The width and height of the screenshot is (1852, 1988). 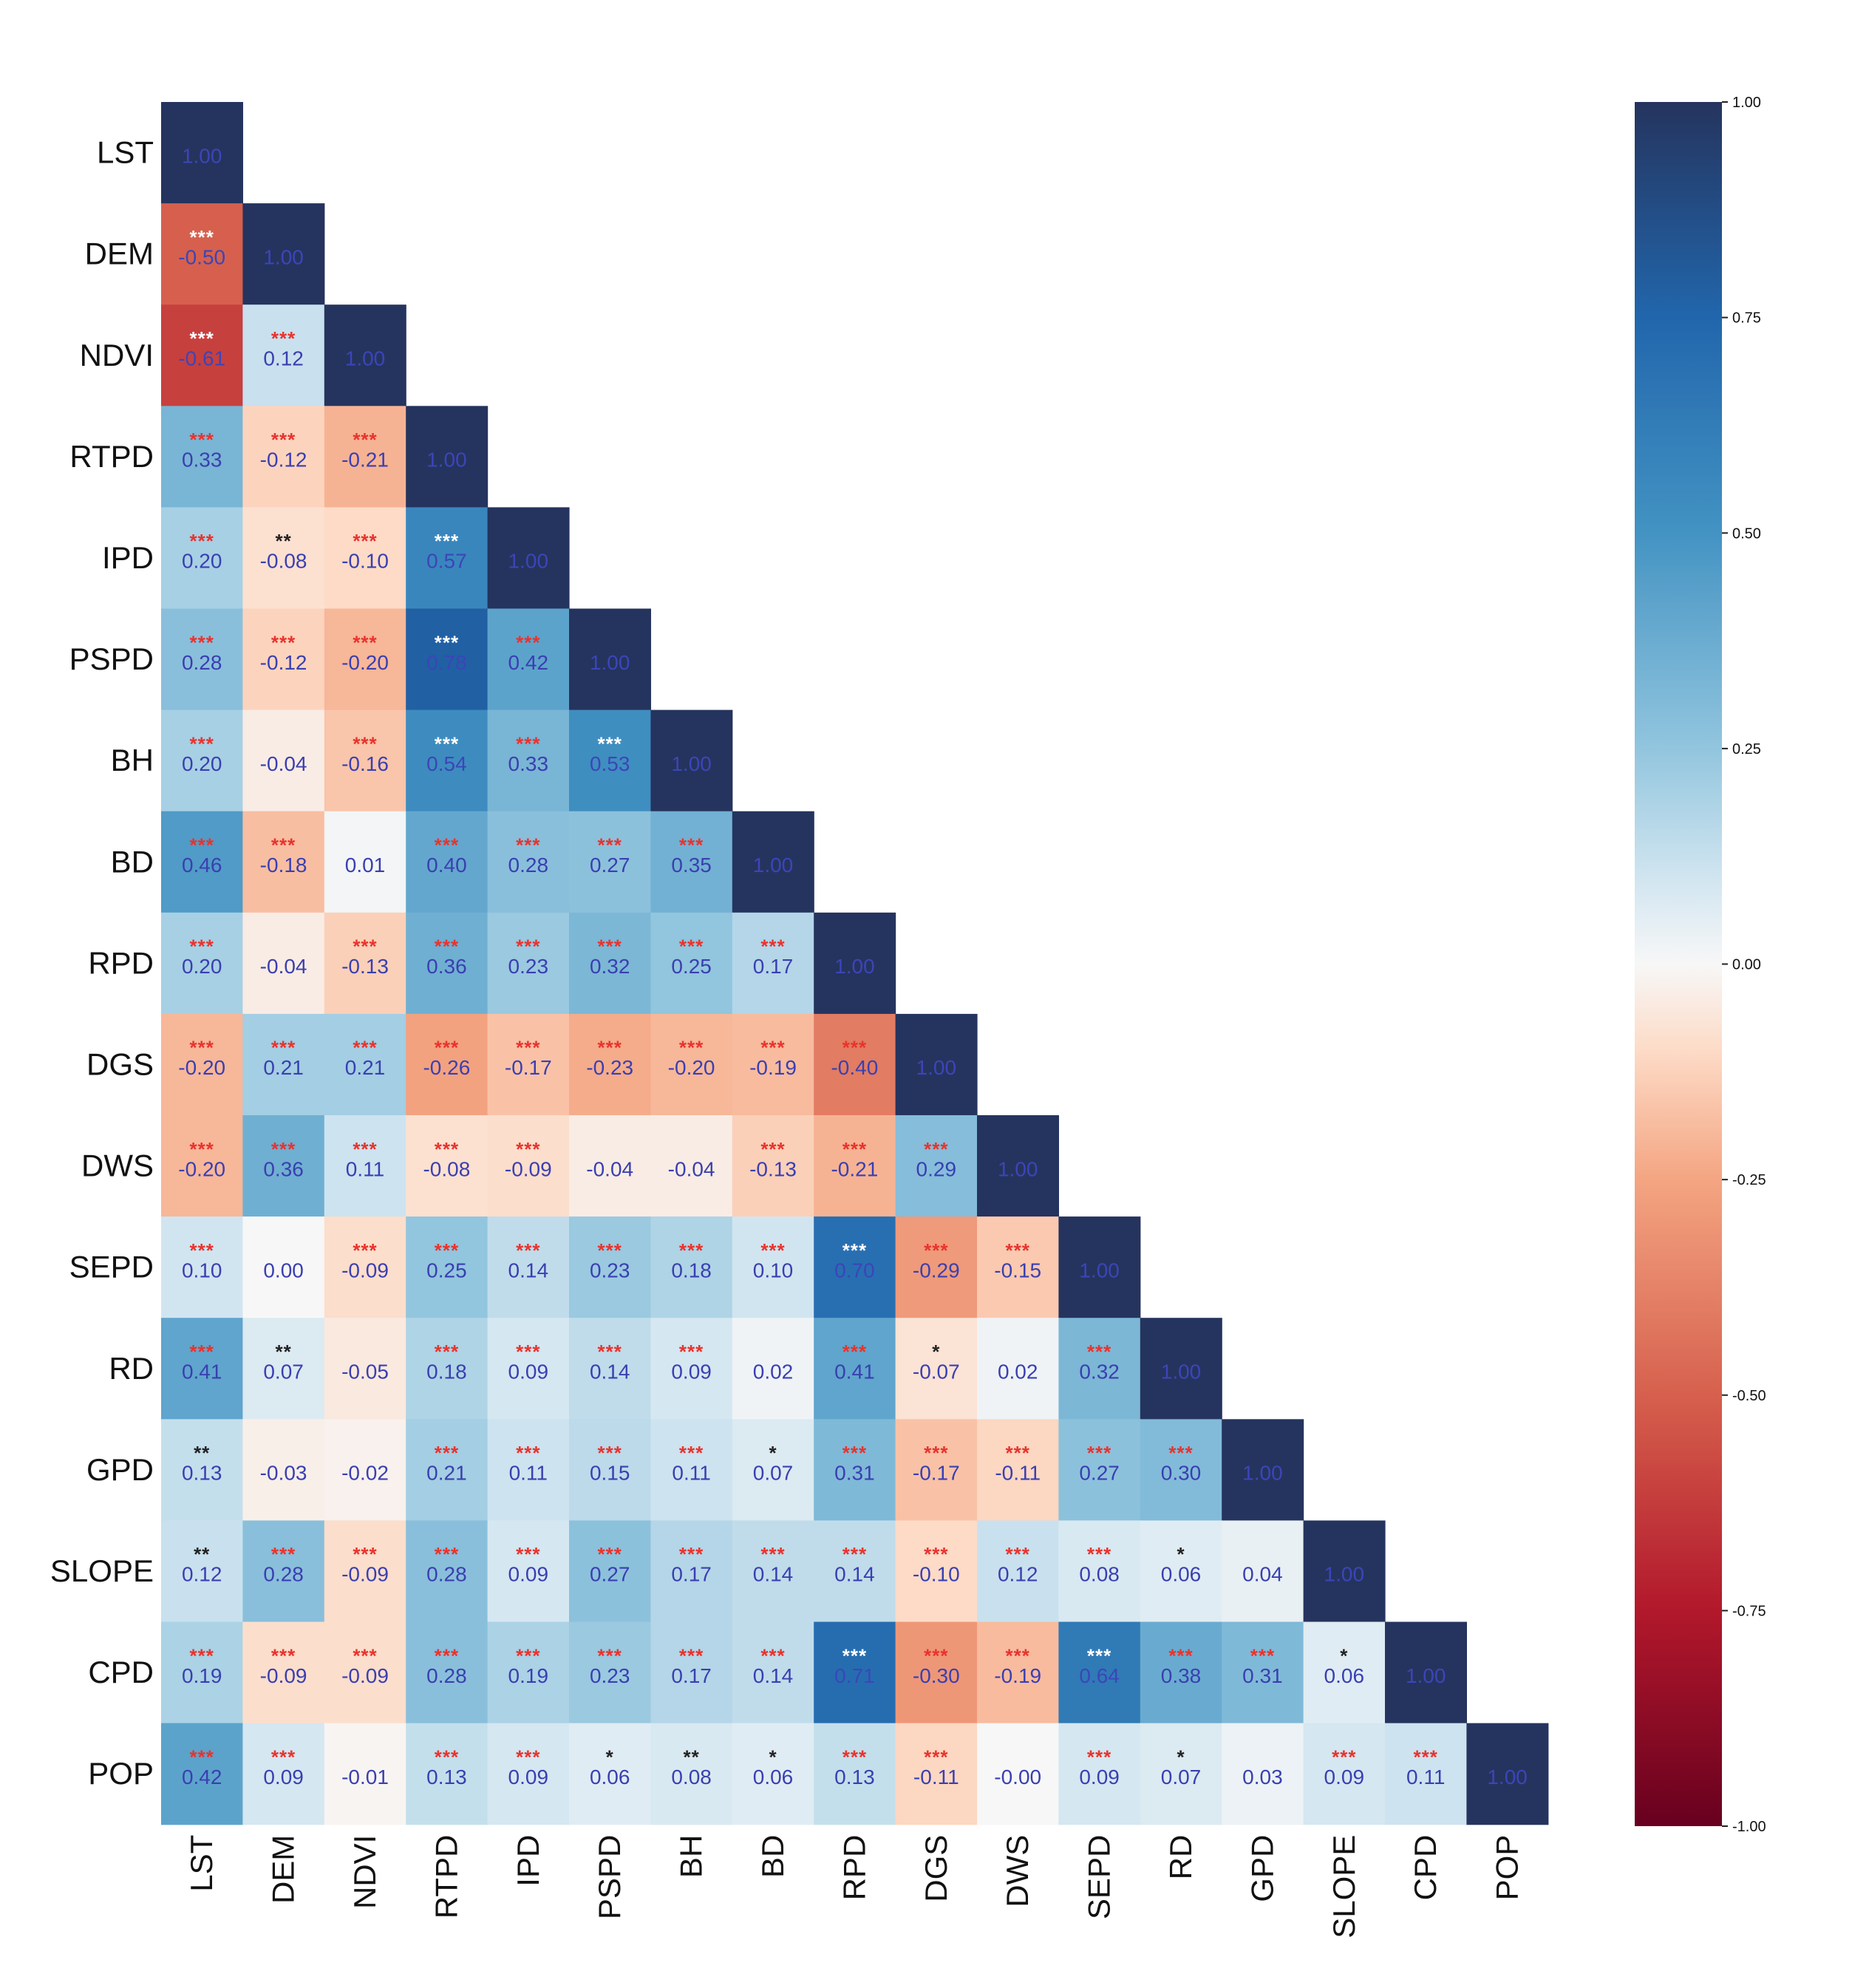 What do you see at coordinates (528, 662) in the screenshot?
I see `cell-value: 0.42` at bounding box center [528, 662].